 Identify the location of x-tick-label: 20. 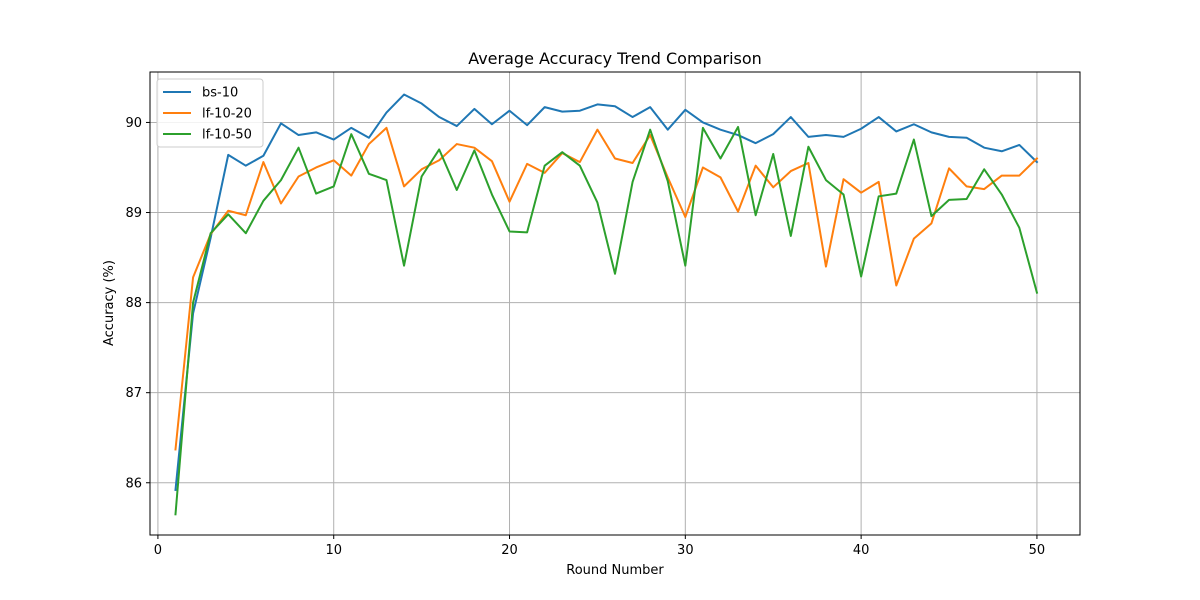
(509, 550).